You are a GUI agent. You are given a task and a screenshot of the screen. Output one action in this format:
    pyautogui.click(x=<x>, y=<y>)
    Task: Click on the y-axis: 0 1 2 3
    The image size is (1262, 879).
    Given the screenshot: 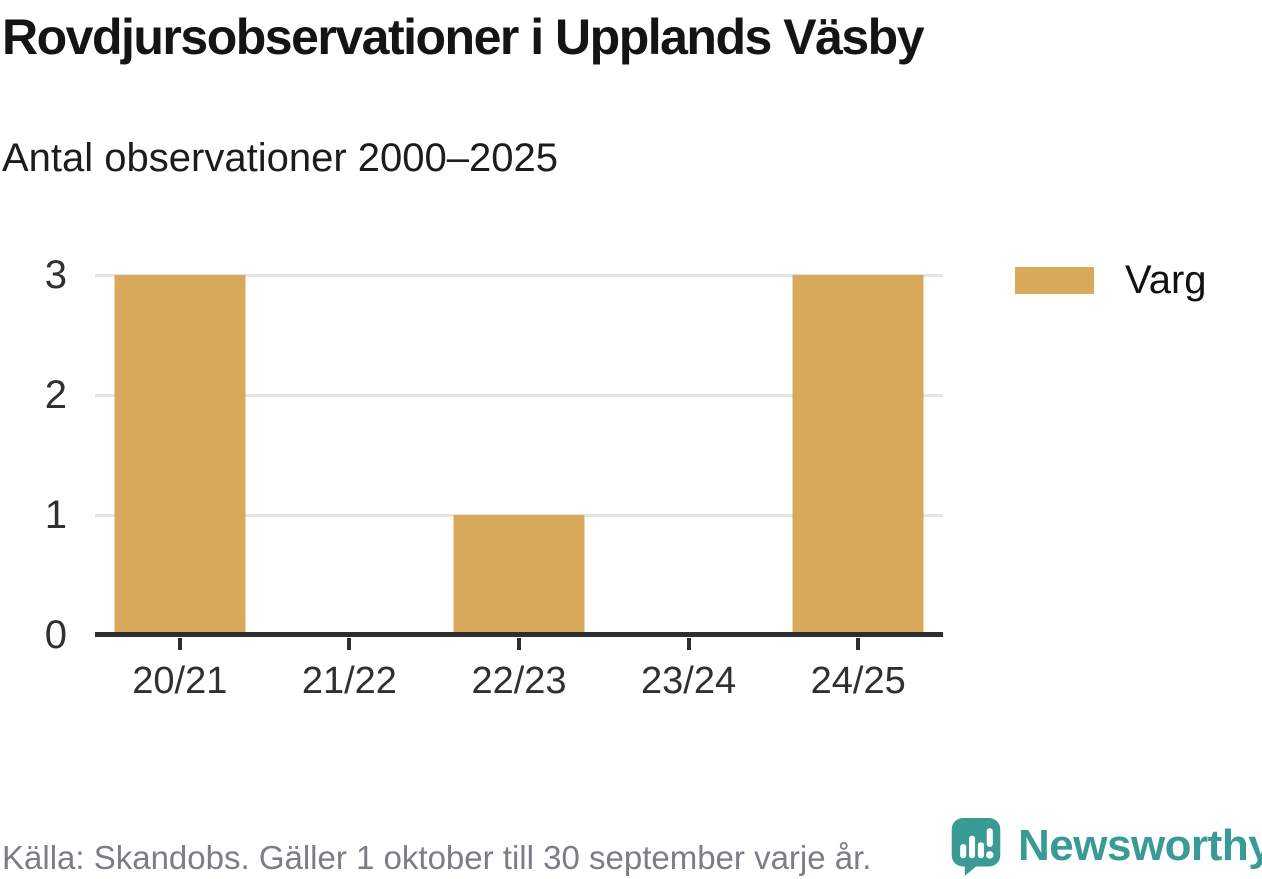 What is the action you would take?
    pyautogui.click(x=33, y=455)
    